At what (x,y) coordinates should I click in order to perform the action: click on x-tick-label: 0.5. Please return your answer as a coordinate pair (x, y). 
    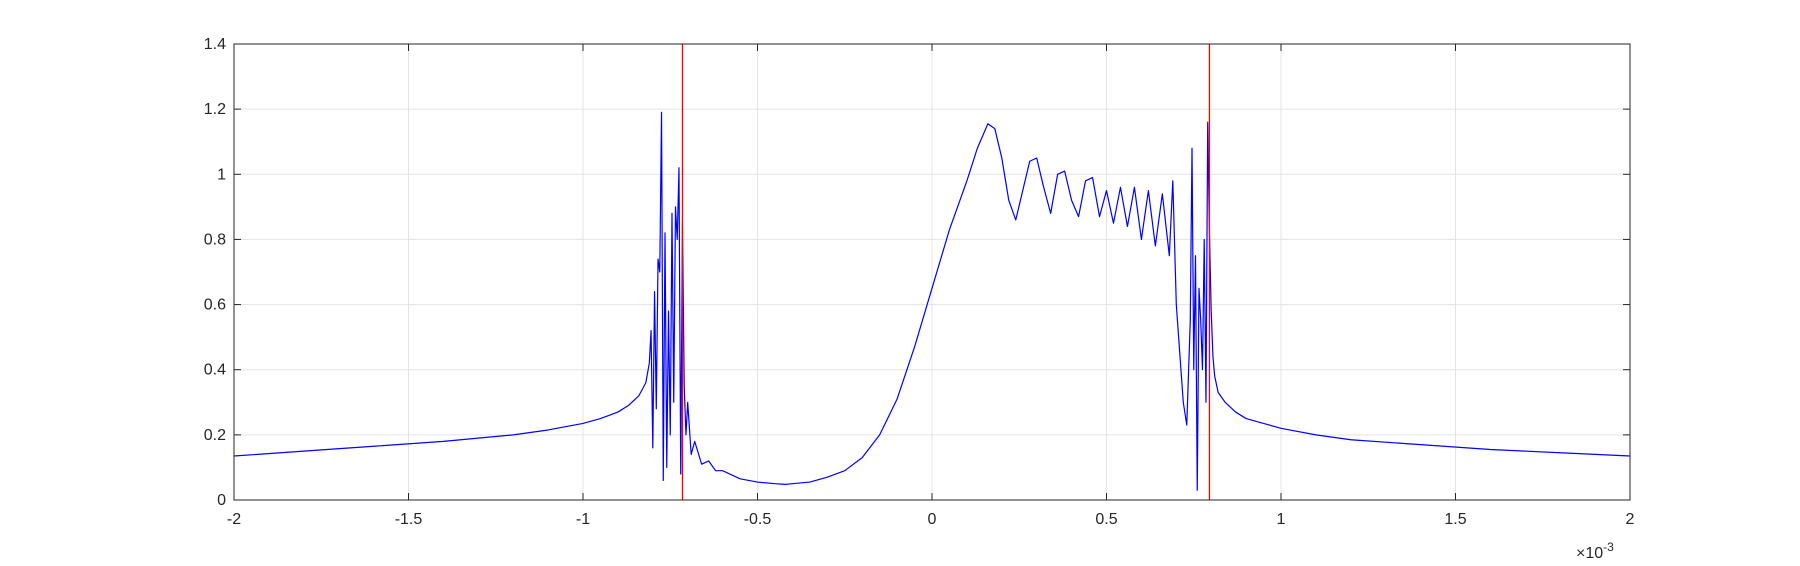
    Looking at the image, I should click on (1106, 519).